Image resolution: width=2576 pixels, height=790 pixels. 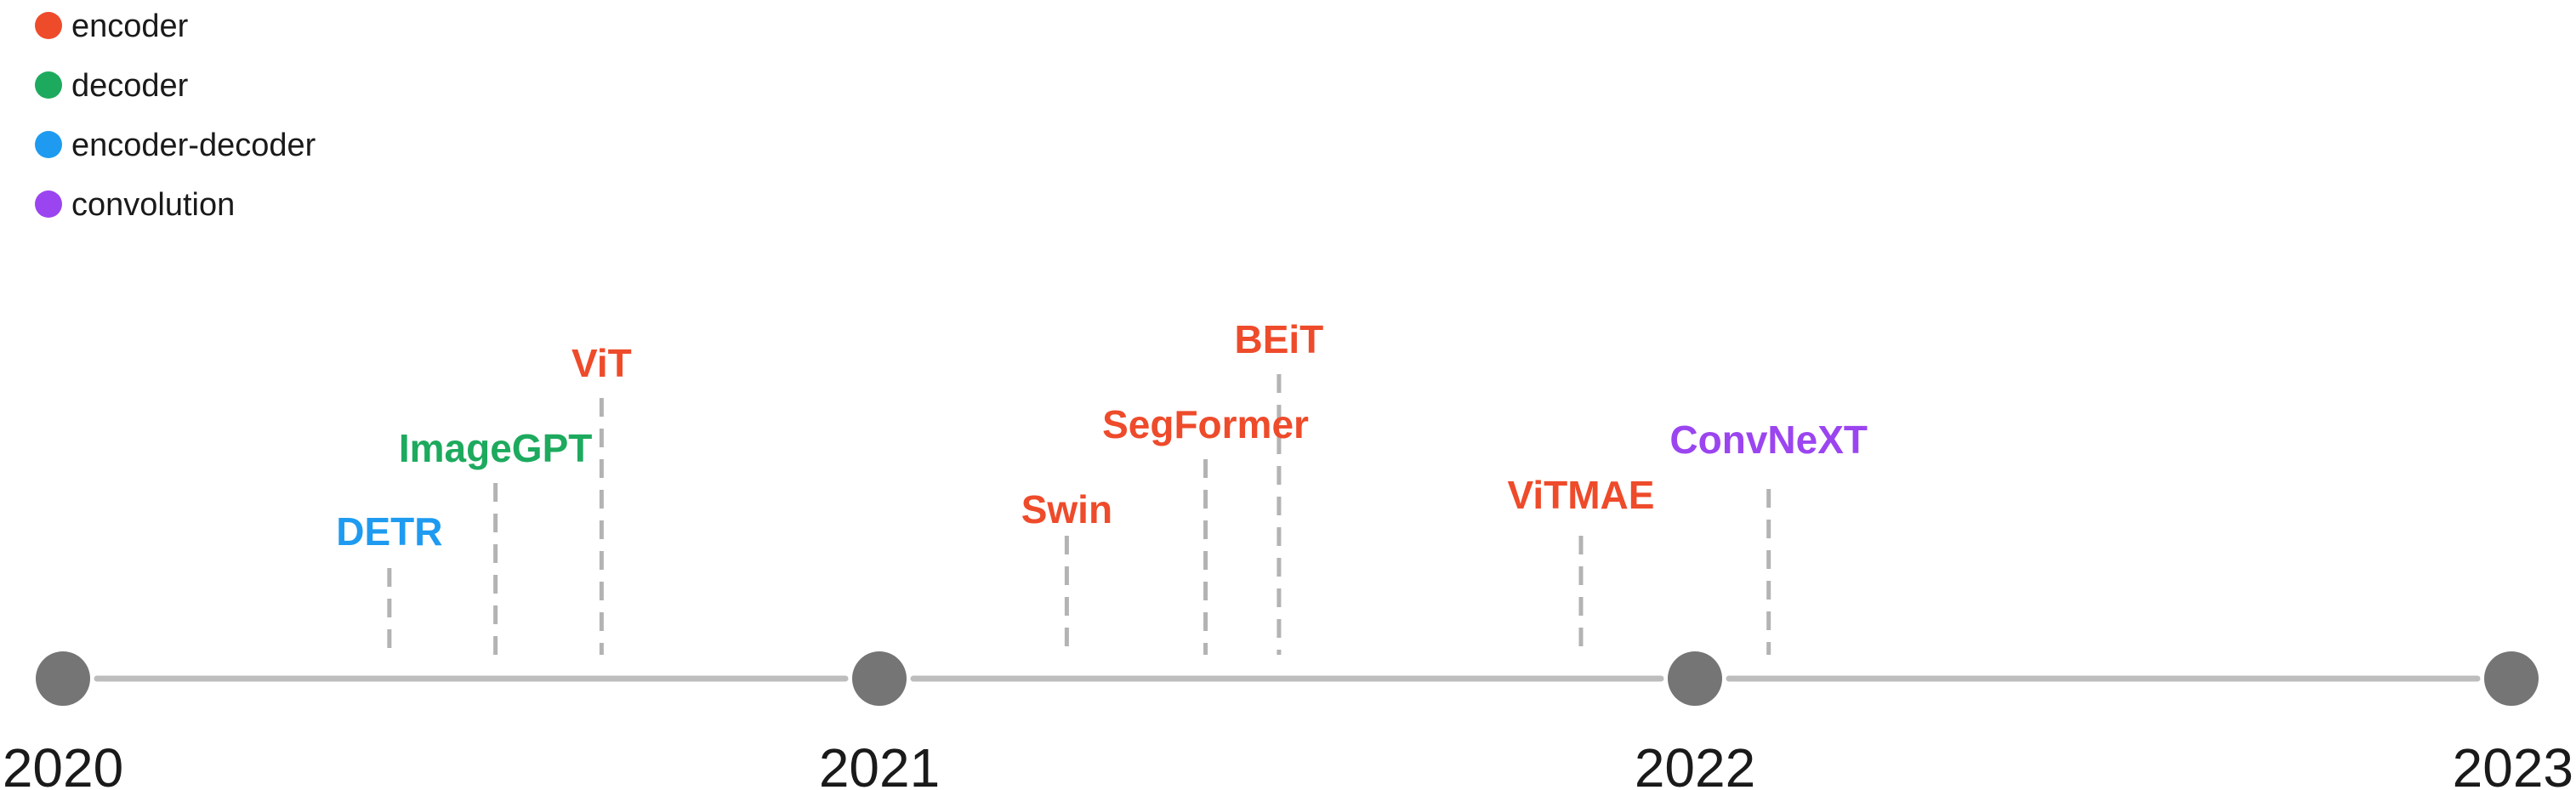 I want to click on model-label-swin: Swin, so click(x=1066, y=509).